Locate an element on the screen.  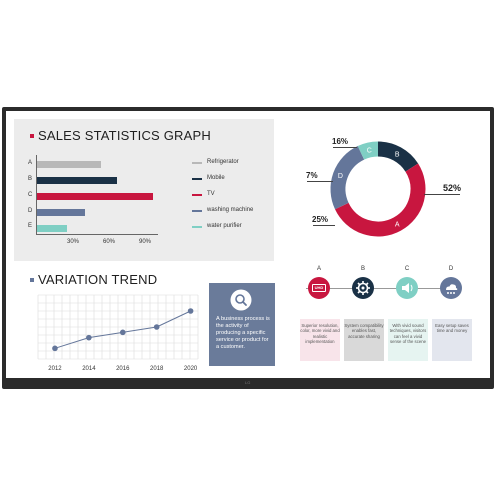
sales-cat-label: C is located at coordinates (30, 195).